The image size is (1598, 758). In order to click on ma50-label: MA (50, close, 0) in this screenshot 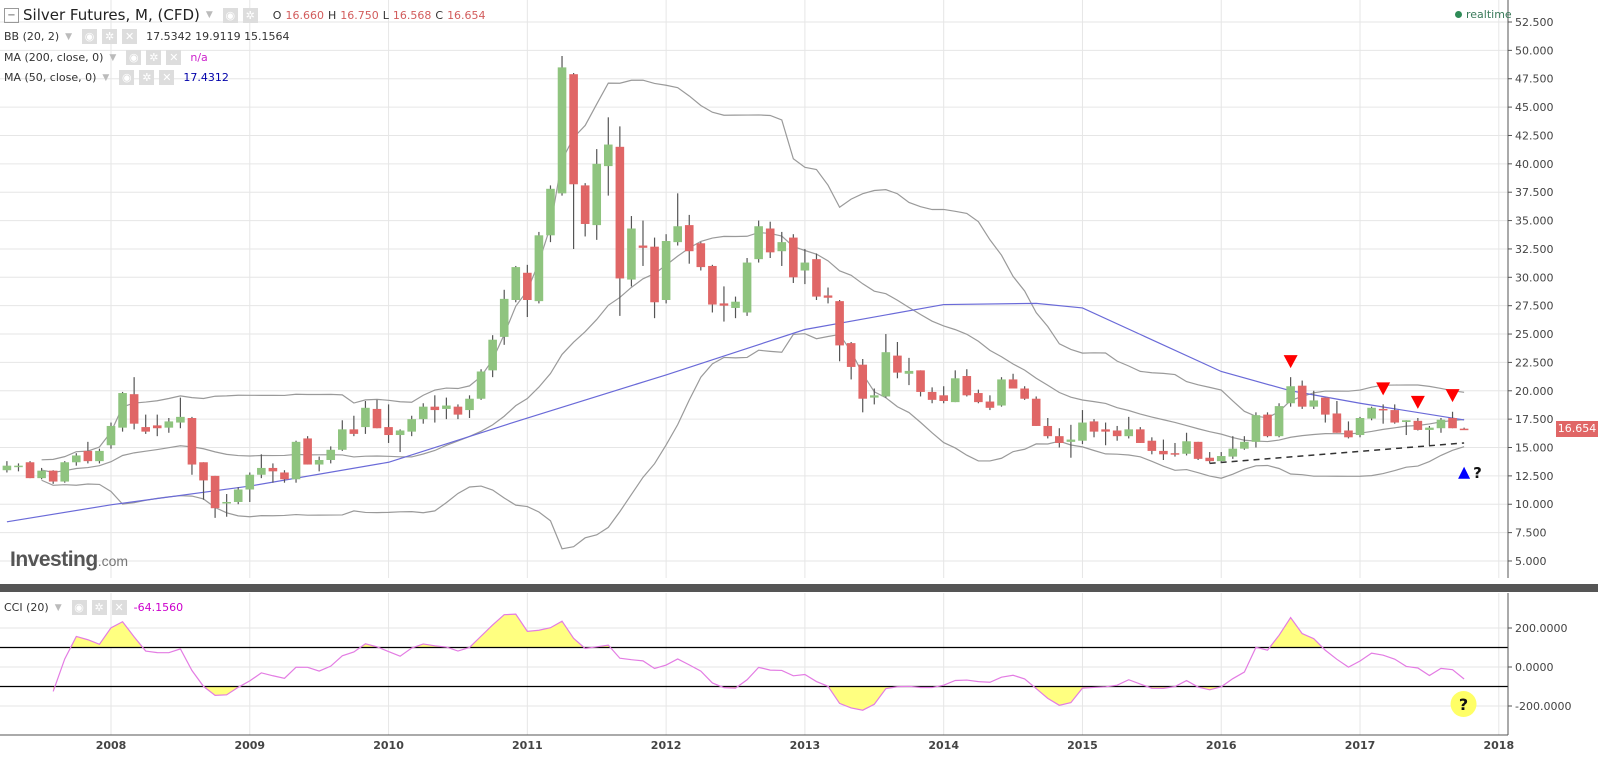, I will do `click(50, 77)`.